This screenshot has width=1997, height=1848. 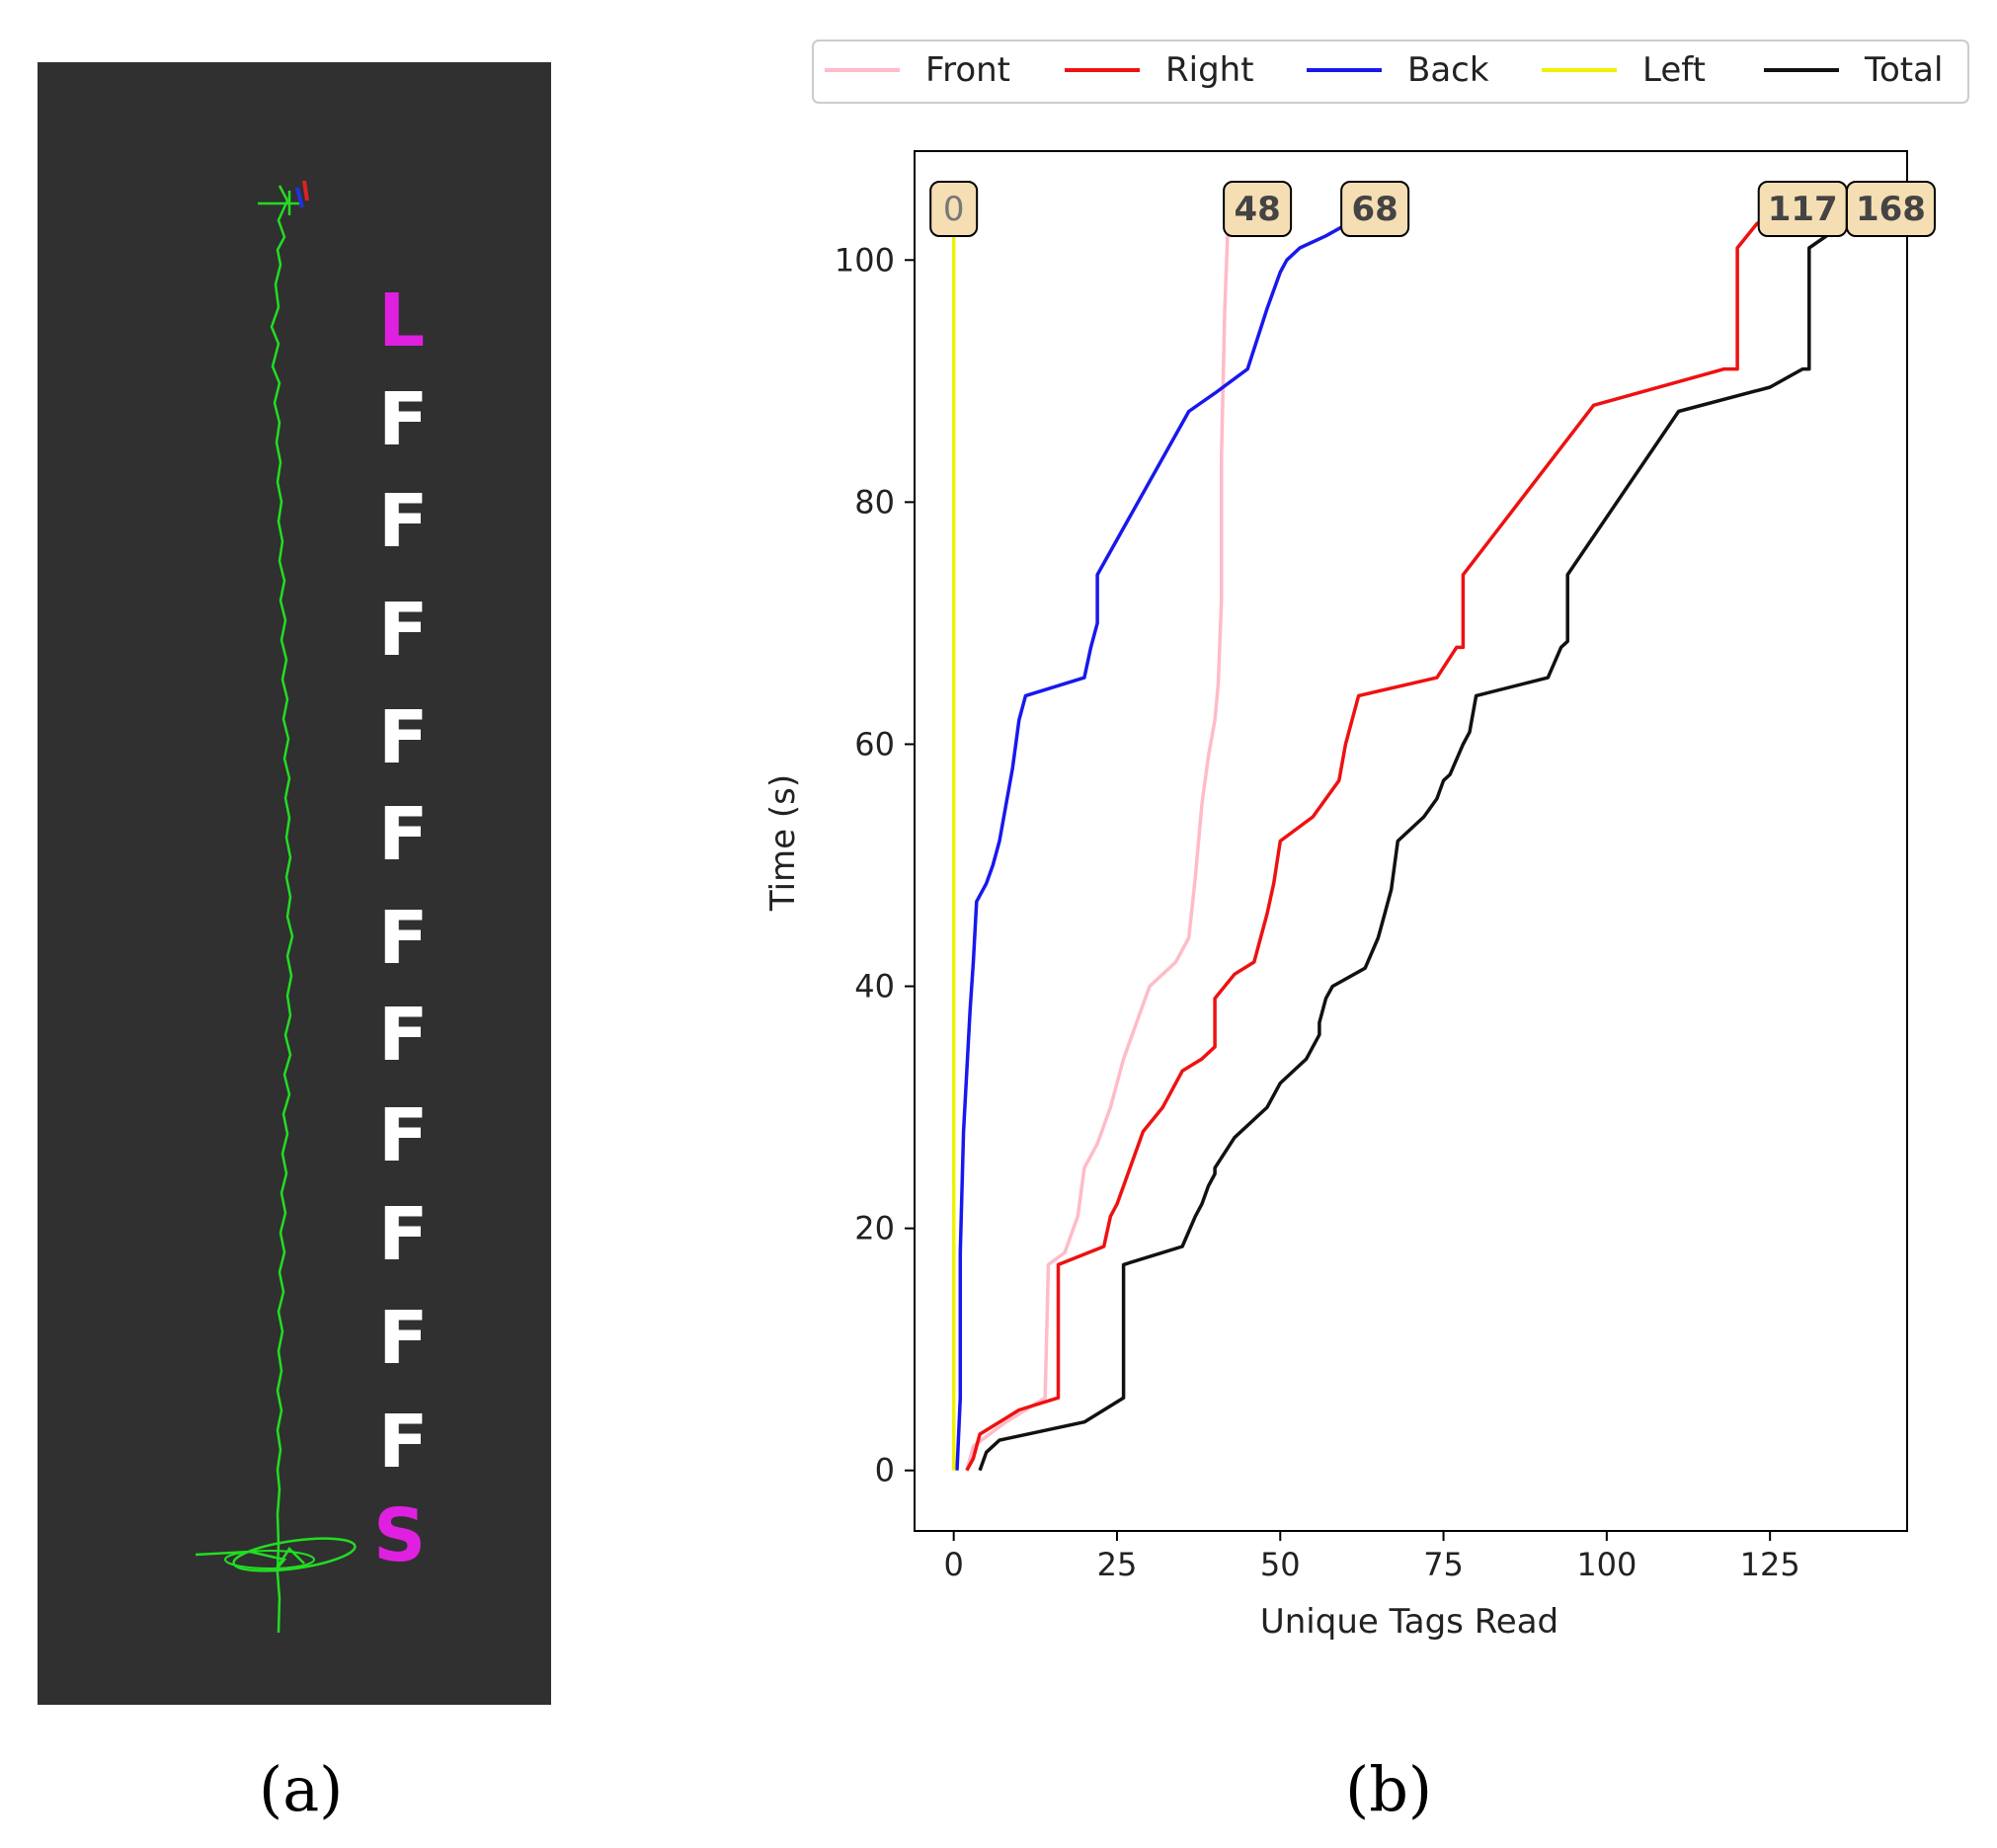 I want to click on legend-label: Back, so click(x=1448, y=70).